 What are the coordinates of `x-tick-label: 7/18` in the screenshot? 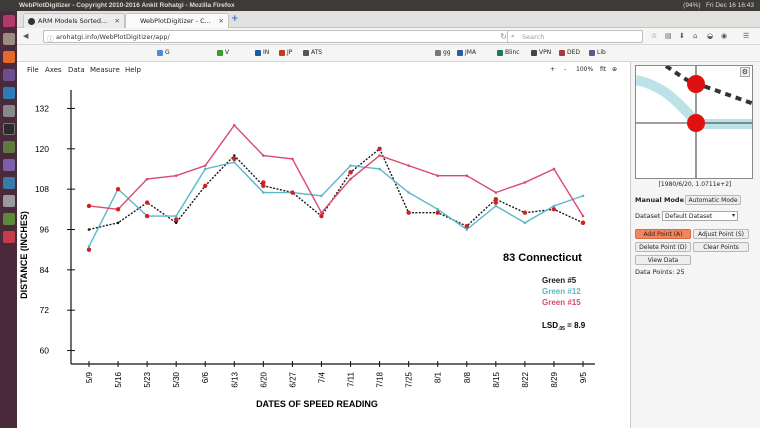 It's located at (380, 379).